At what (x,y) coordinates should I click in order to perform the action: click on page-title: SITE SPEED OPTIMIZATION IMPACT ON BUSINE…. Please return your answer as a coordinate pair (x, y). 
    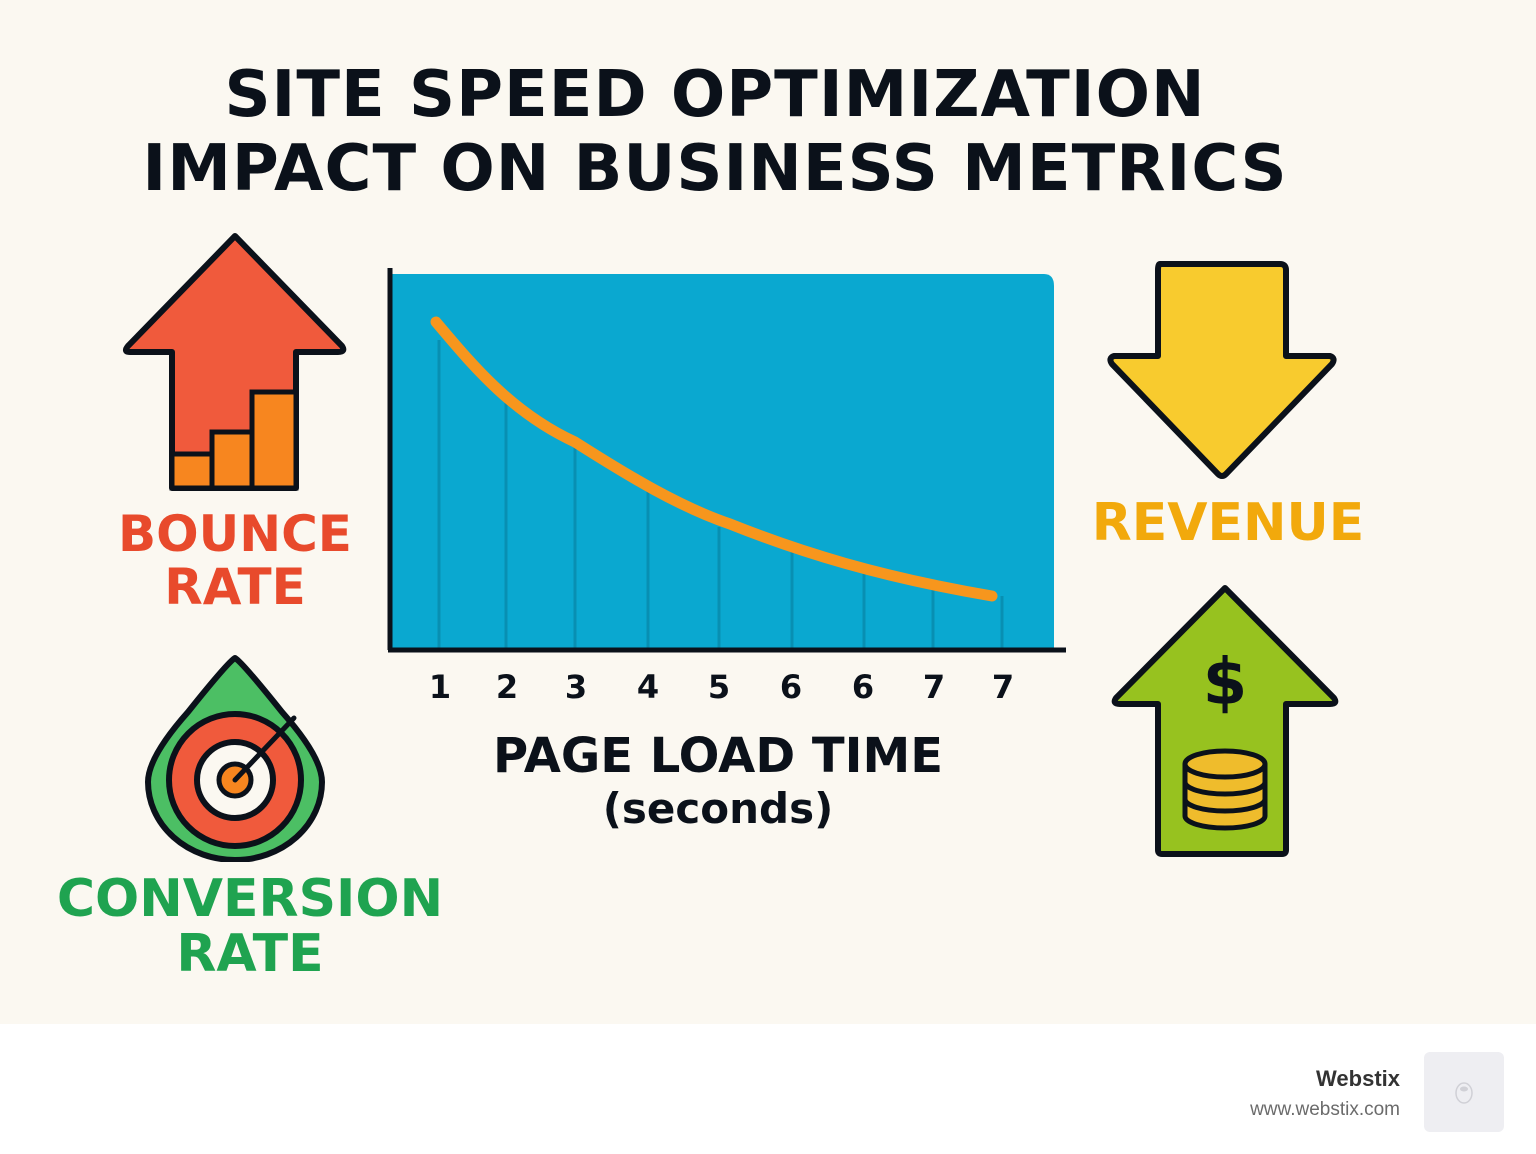
    Looking at the image, I should click on (715, 132).